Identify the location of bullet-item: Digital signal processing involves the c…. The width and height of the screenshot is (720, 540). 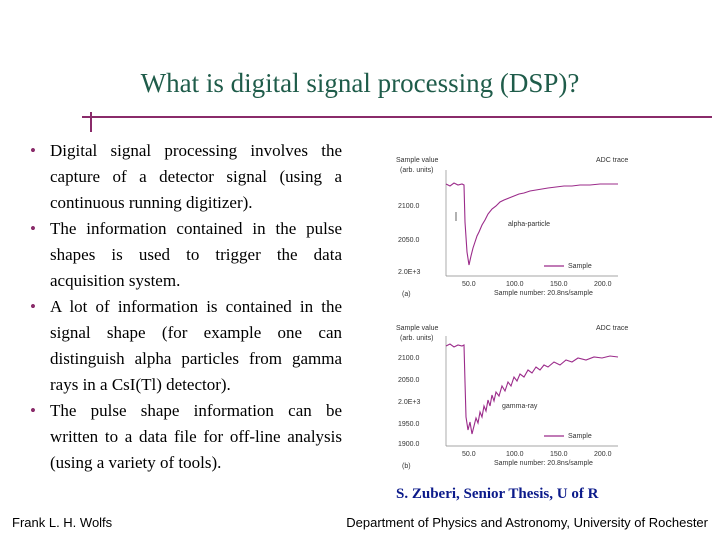
(186, 177).